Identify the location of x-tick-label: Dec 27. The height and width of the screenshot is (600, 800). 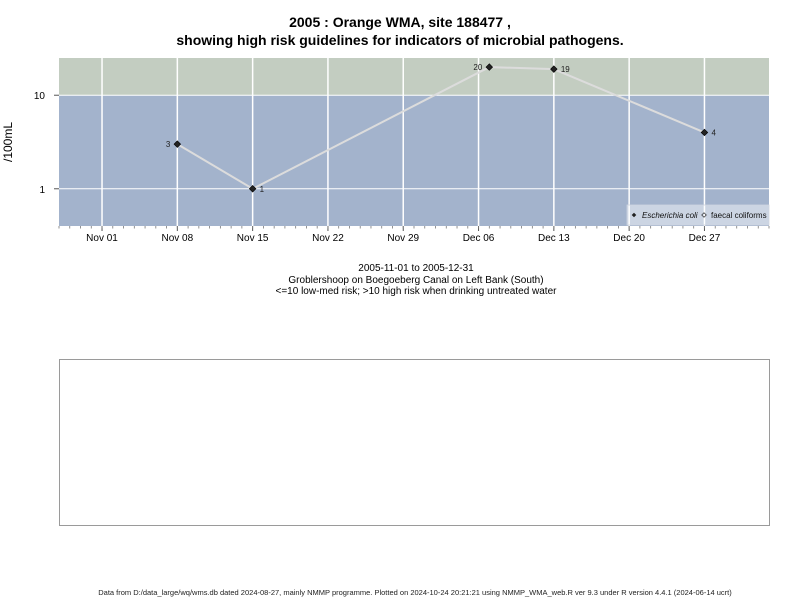
(705, 238).